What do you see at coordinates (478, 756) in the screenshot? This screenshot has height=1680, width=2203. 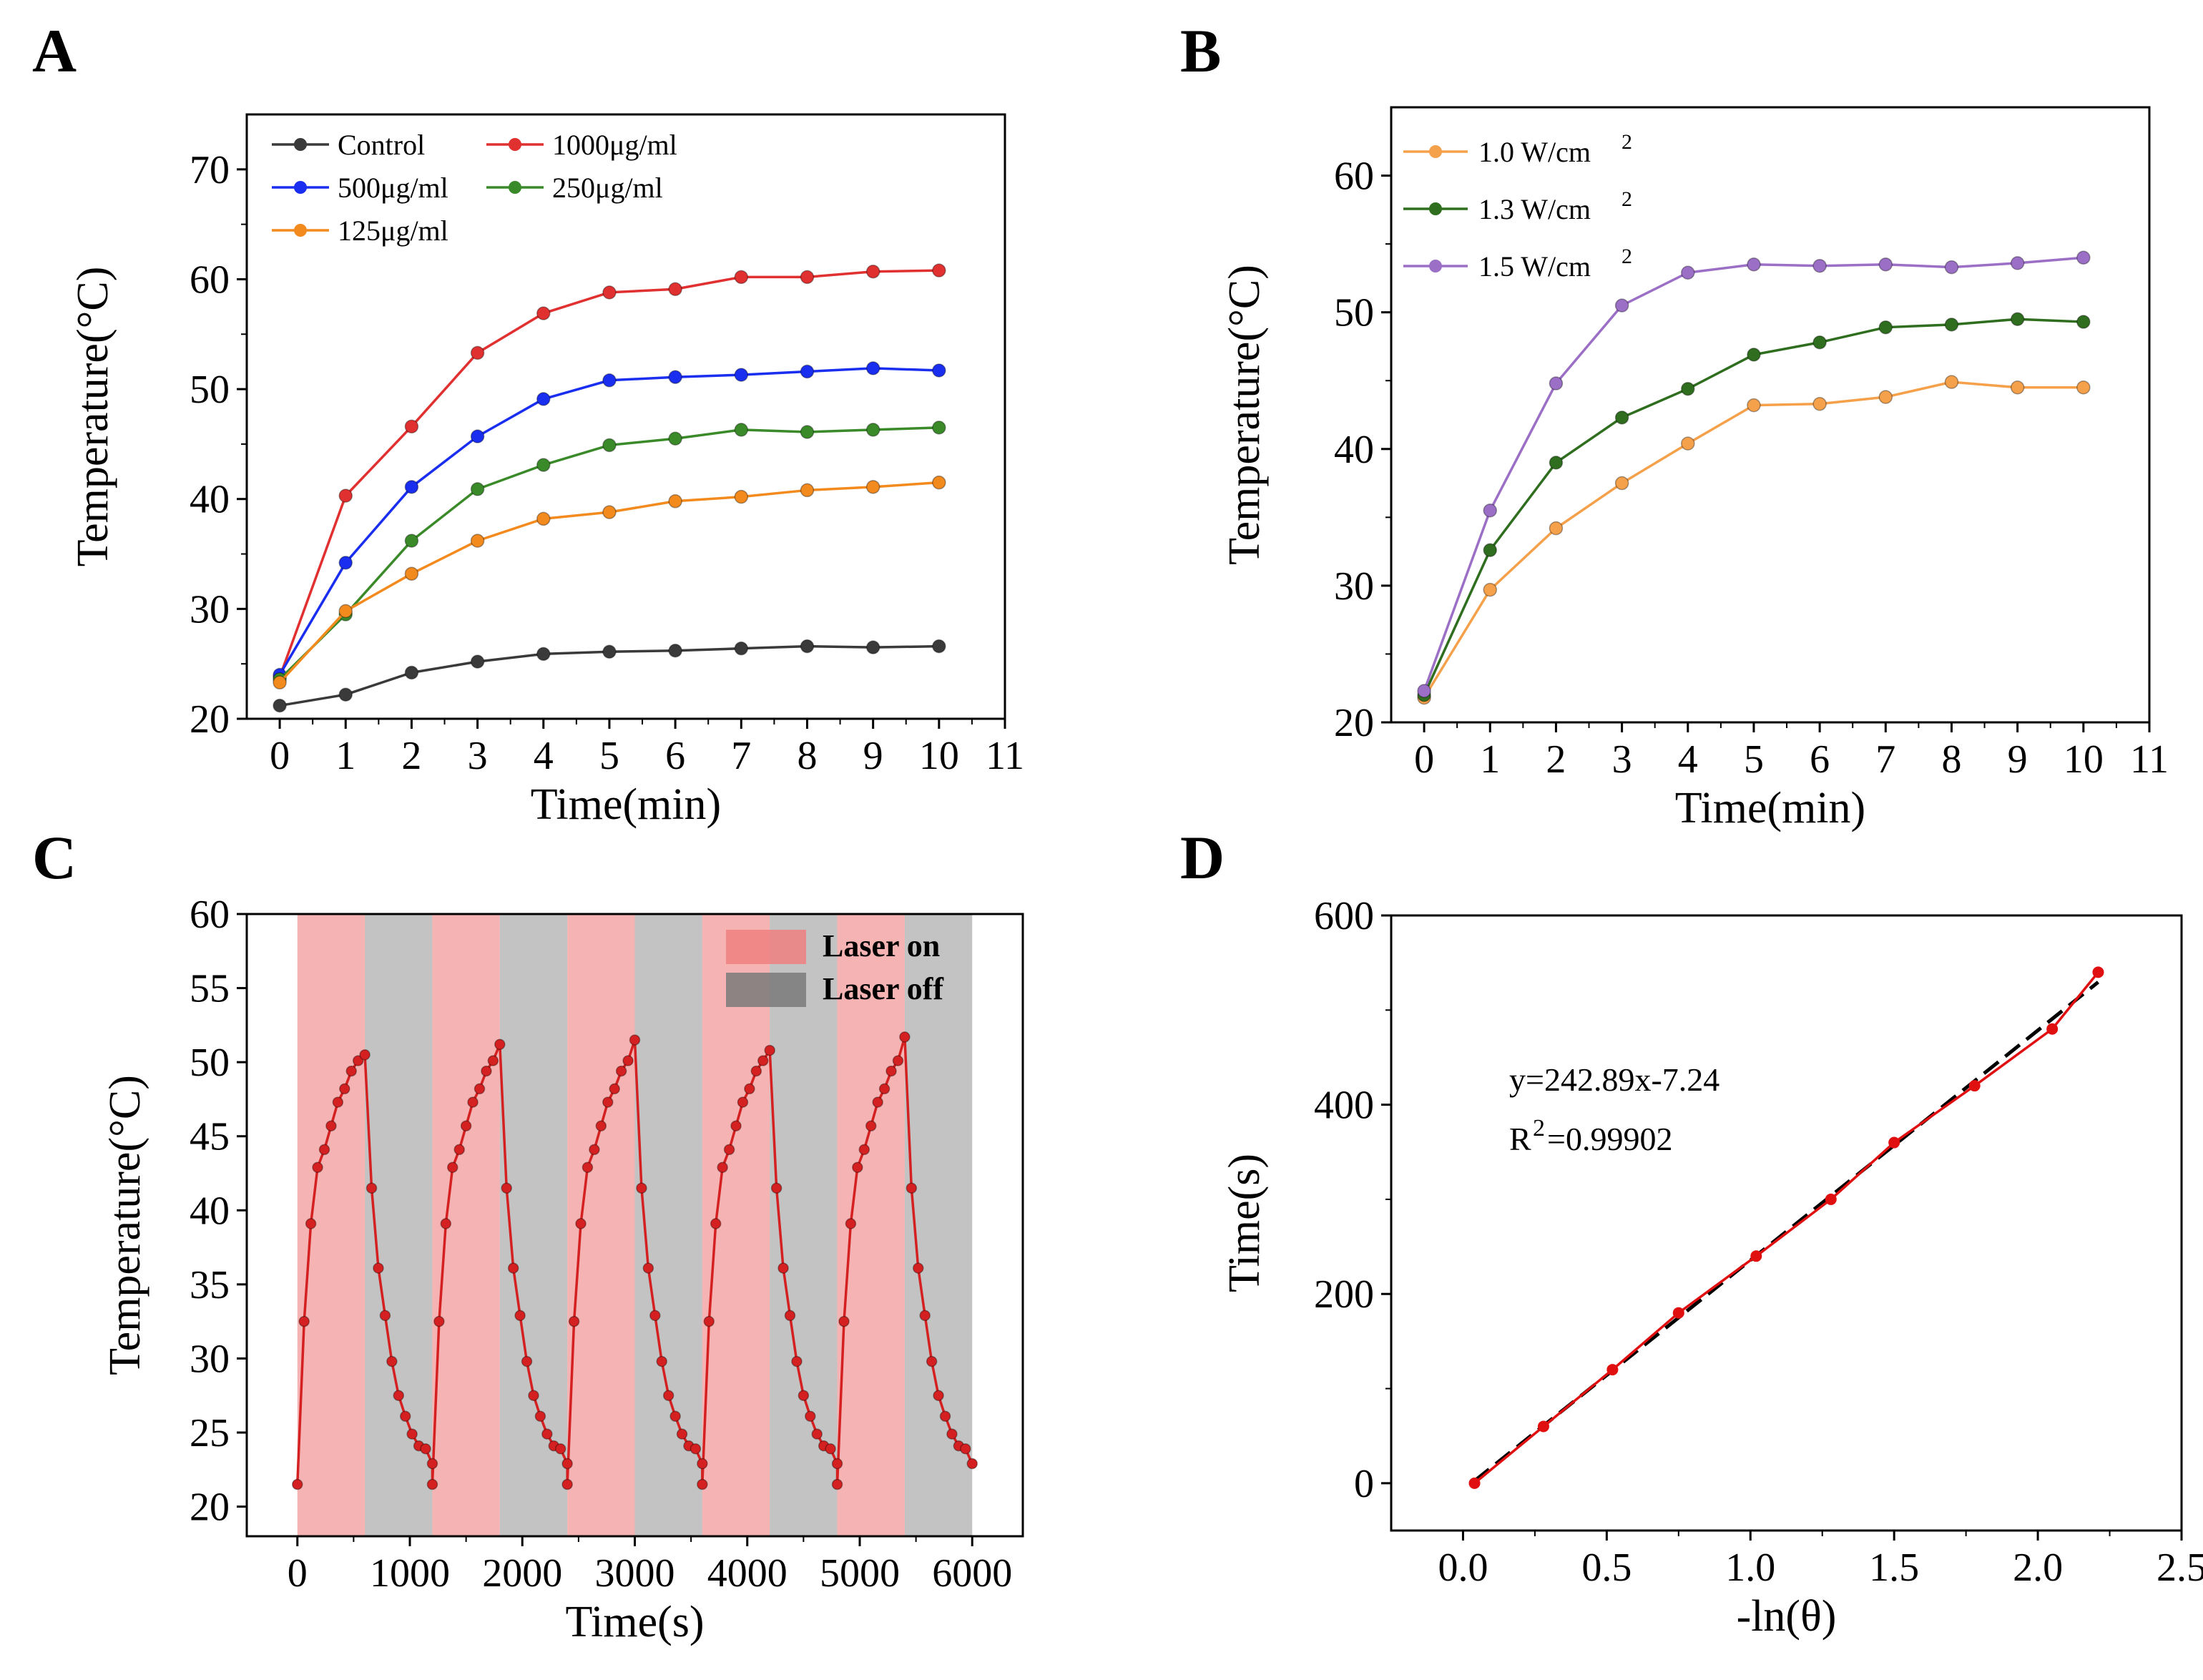 I see `x-tick-label: 3` at bounding box center [478, 756].